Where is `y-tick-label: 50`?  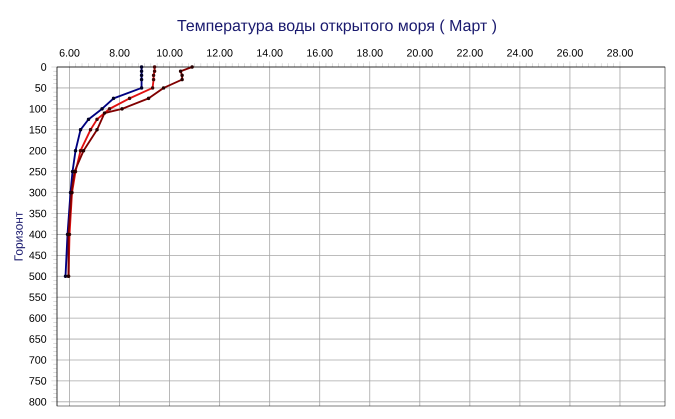 y-tick-label: 50 is located at coordinates (40, 88).